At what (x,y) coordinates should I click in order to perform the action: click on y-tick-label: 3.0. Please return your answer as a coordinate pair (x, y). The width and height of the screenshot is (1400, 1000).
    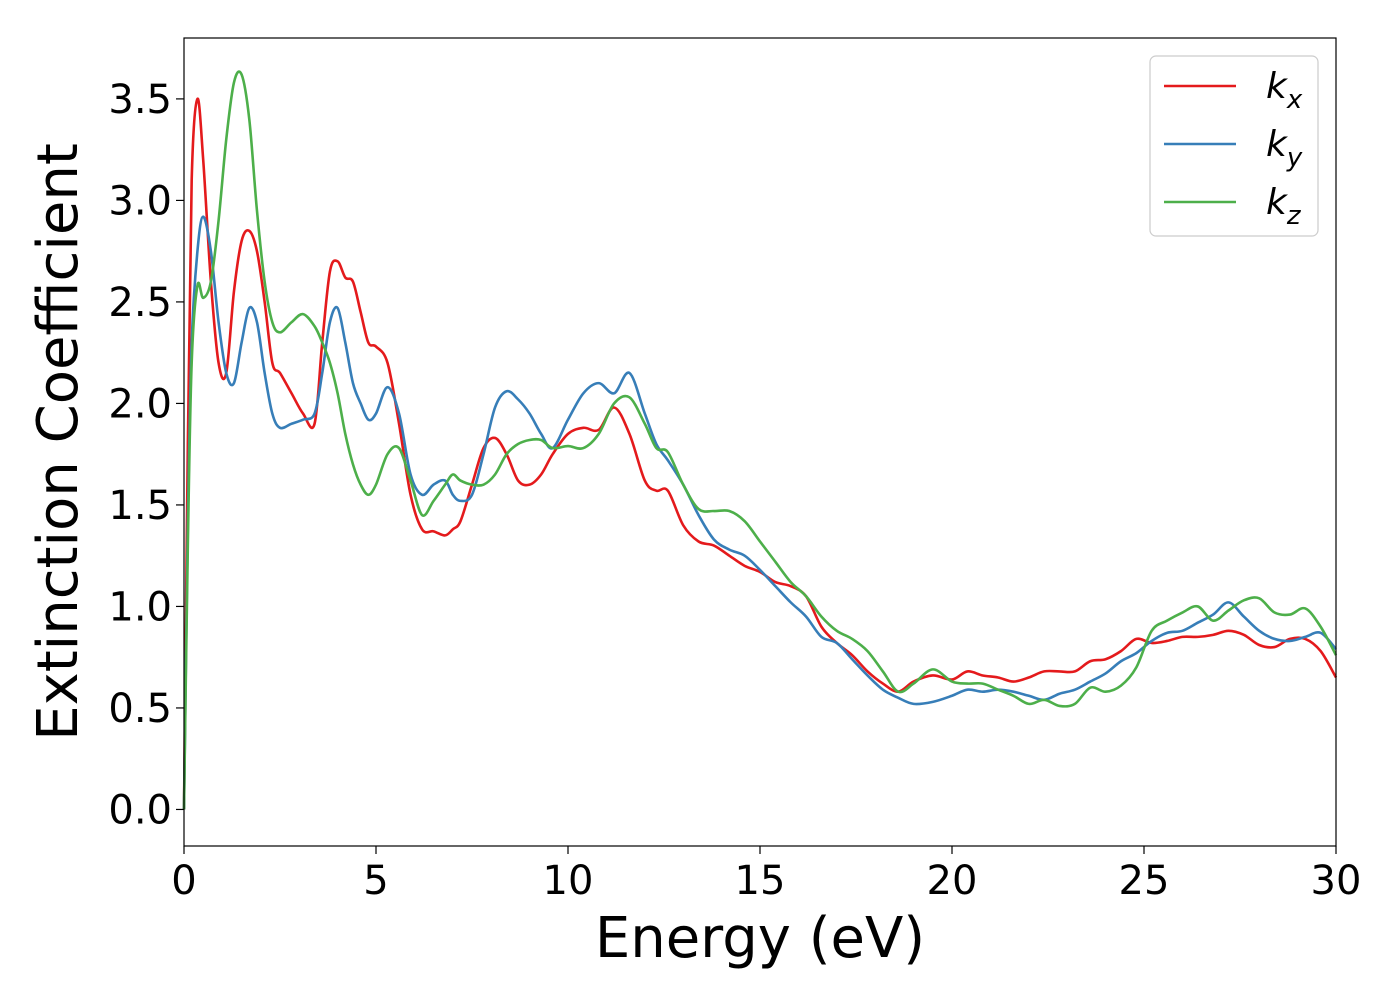
    Looking at the image, I should click on (140, 201).